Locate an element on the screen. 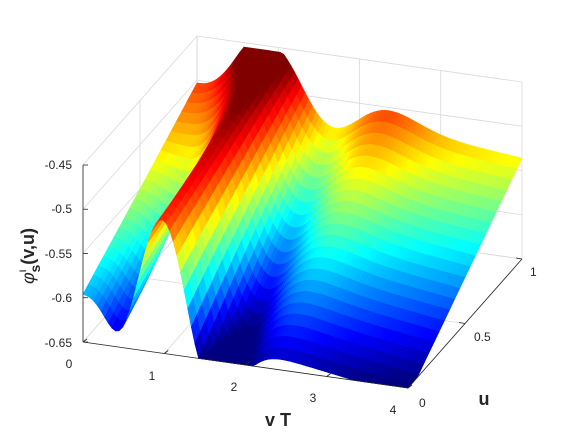  z-axis-label: φιs(v,u) is located at coordinates (29, 256).